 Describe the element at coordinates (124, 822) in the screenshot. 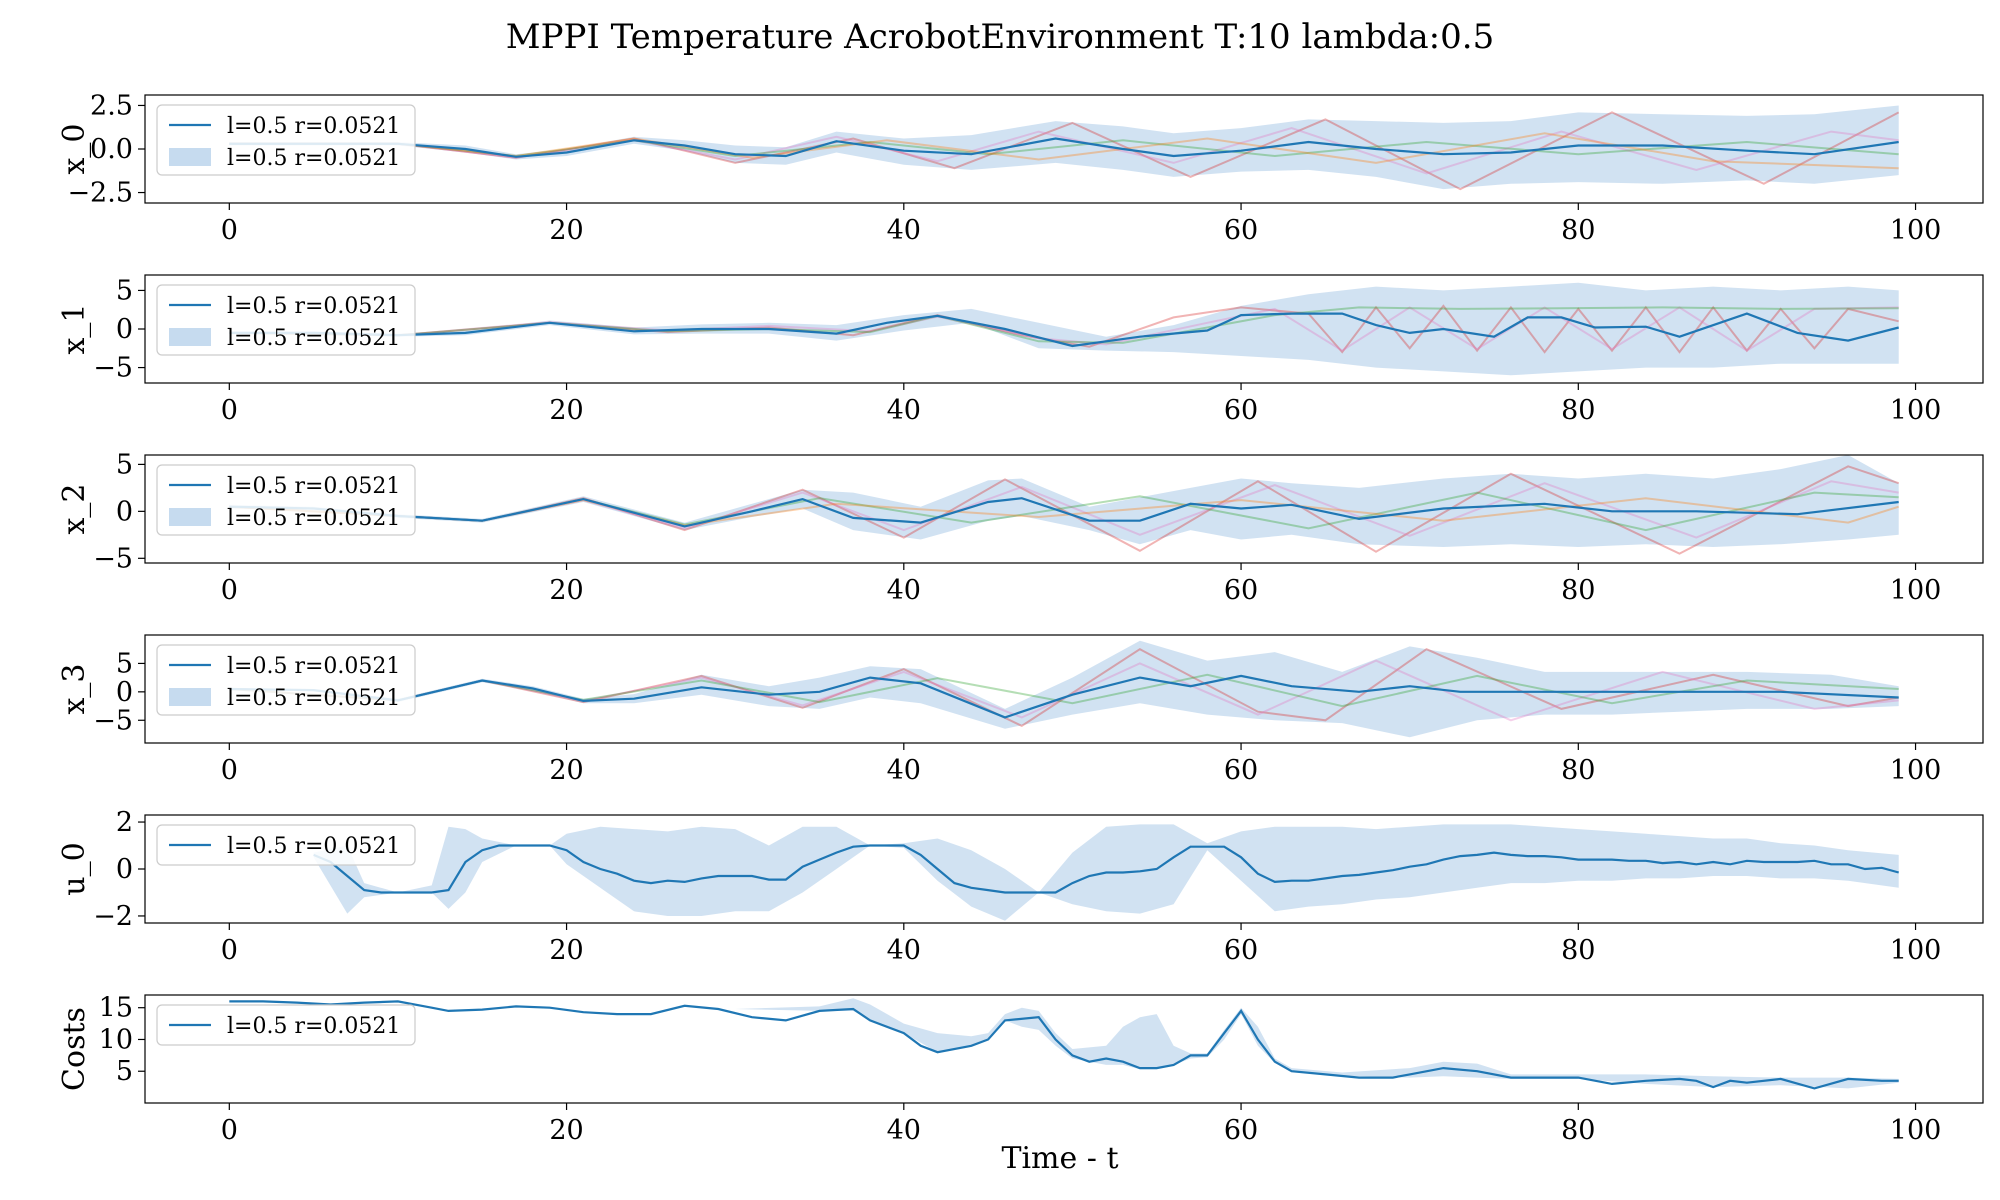

I see `y-tick-label: 2` at that location.